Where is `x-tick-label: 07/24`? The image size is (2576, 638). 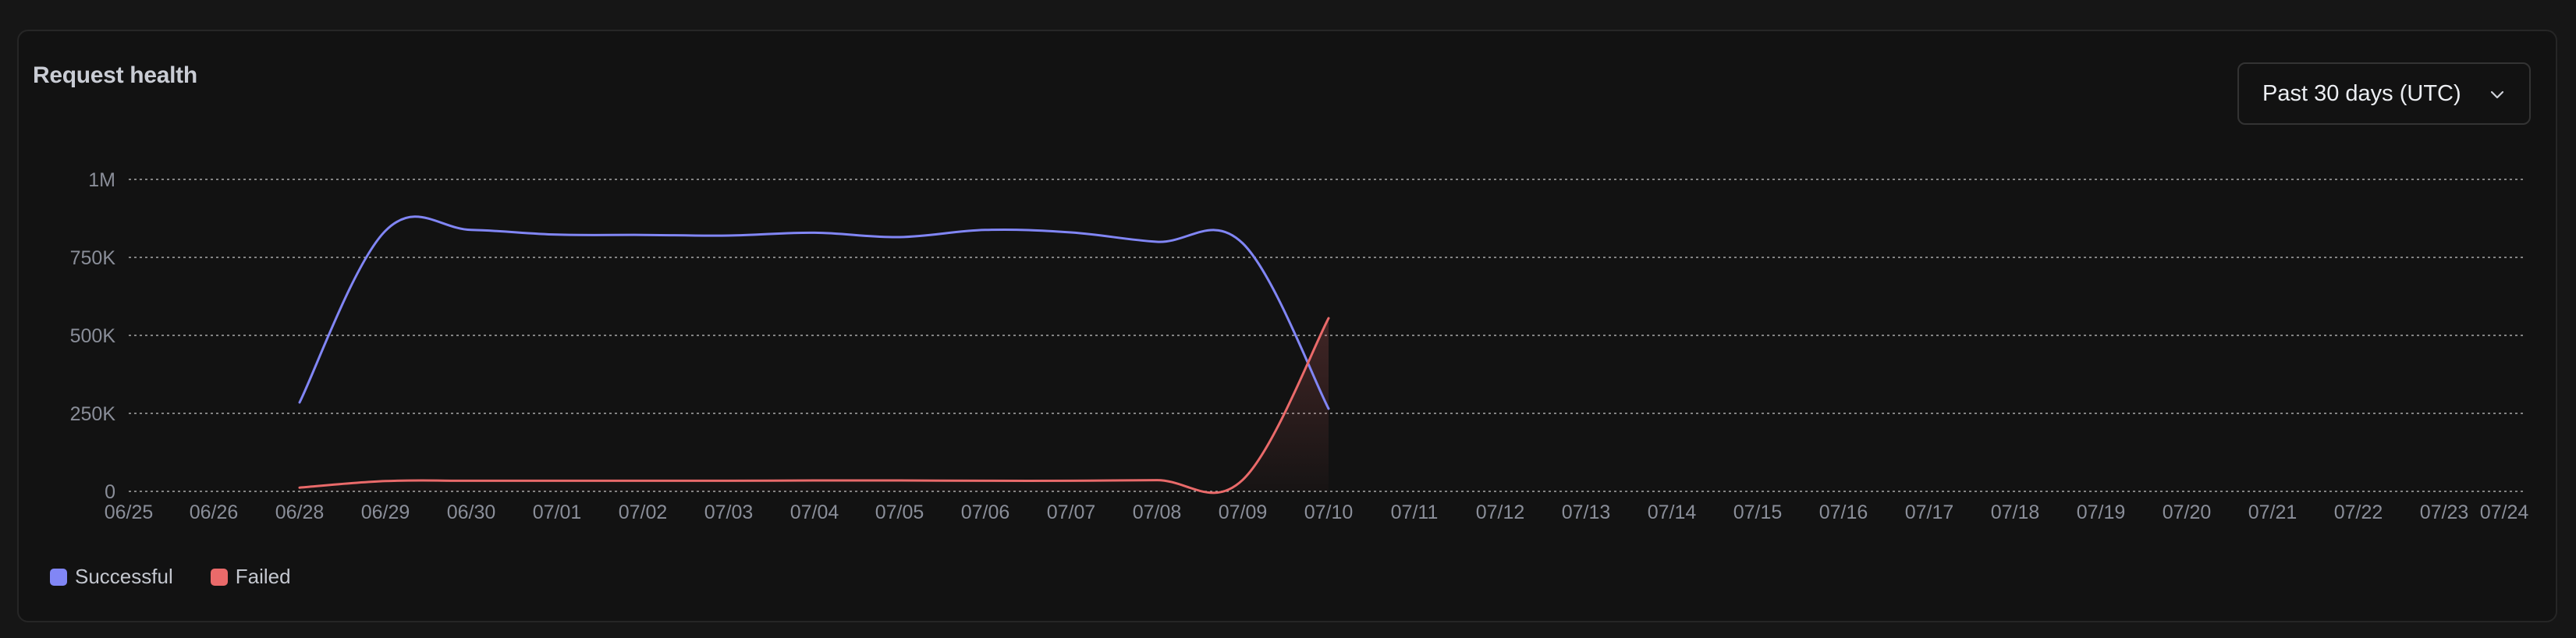
x-tick-label: 07/24 is located at coordinates (2504, 512).